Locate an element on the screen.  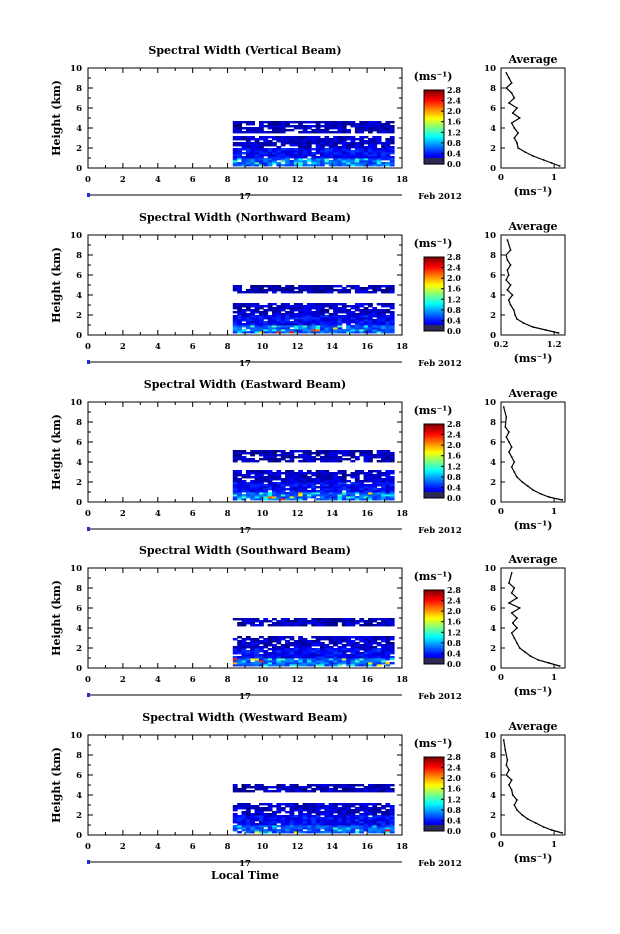
y-tick-label: 8 is located at coordinates (79, 256).